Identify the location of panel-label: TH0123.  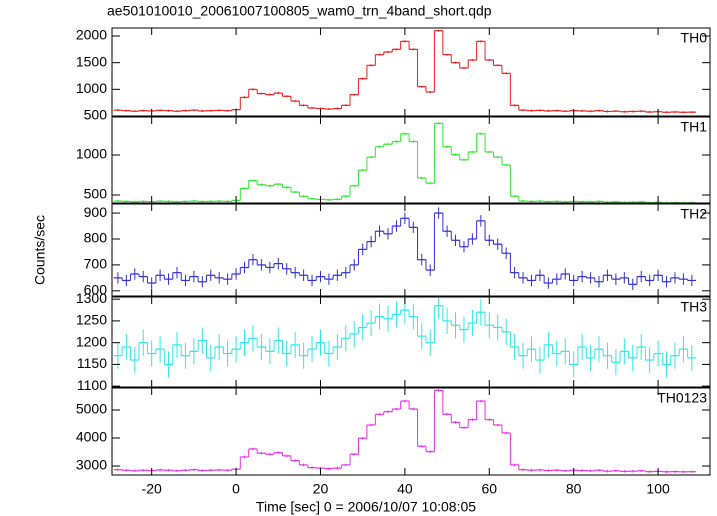
(682, 398).